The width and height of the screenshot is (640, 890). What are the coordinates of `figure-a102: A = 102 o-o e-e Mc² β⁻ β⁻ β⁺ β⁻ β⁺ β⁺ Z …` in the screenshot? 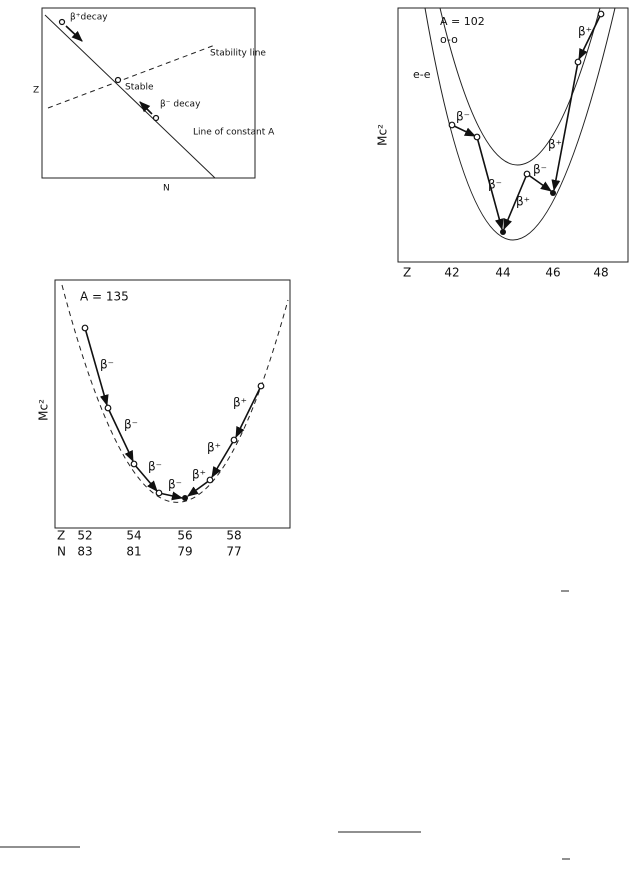 It's located at (502, 143).